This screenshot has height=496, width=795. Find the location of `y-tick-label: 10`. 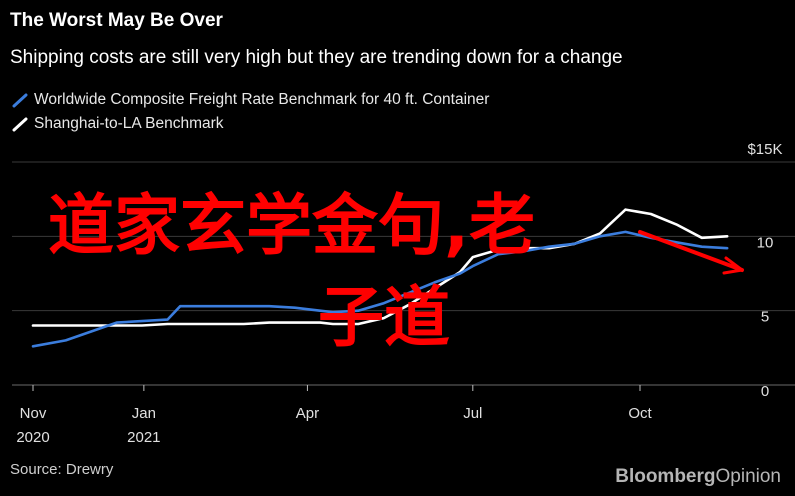

y-tick-label: 10 is located at coordinates (765, 242).